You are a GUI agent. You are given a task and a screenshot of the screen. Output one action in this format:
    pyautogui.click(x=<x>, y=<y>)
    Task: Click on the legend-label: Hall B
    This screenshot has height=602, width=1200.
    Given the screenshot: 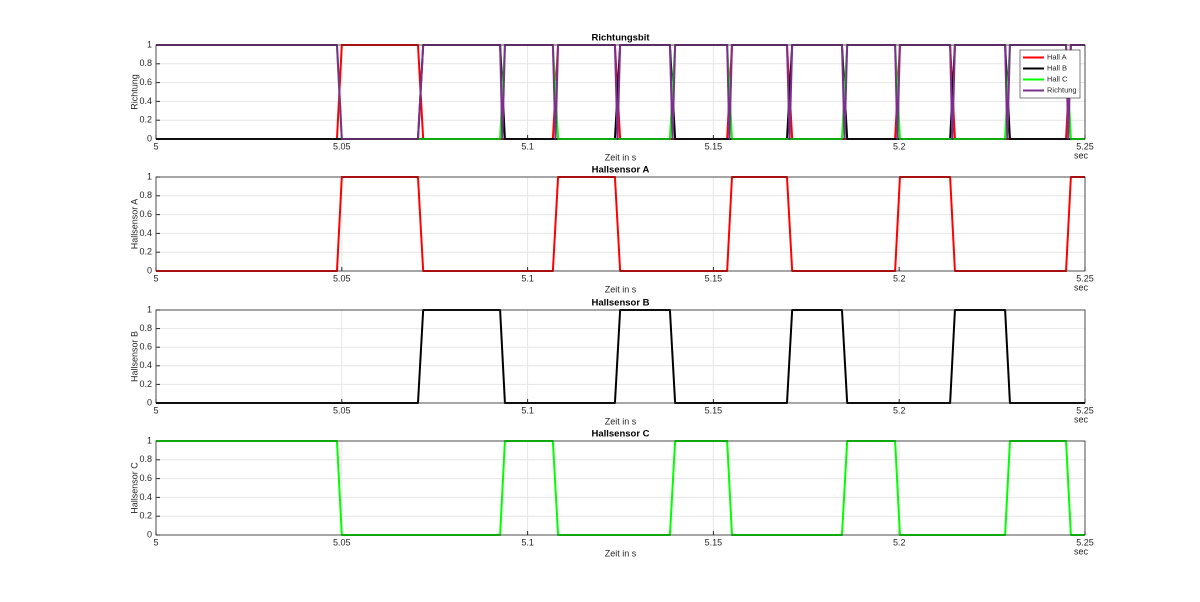 What is the action you would take?
    pyautogui.click(x=1057, y=67)
    